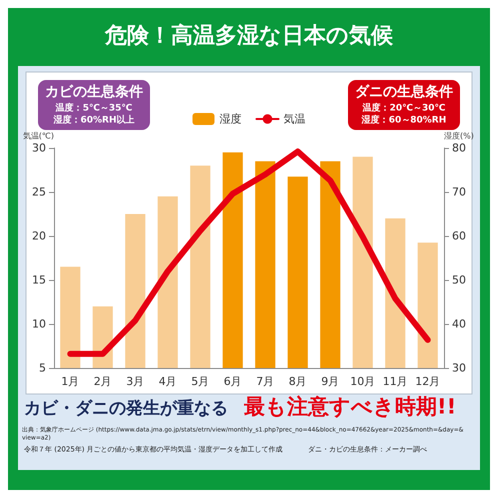  What do you see at coordinates (93, 120) in the screenshot?
I see `text: 湿度：60%RH以上` at bounding box center [93, 120].